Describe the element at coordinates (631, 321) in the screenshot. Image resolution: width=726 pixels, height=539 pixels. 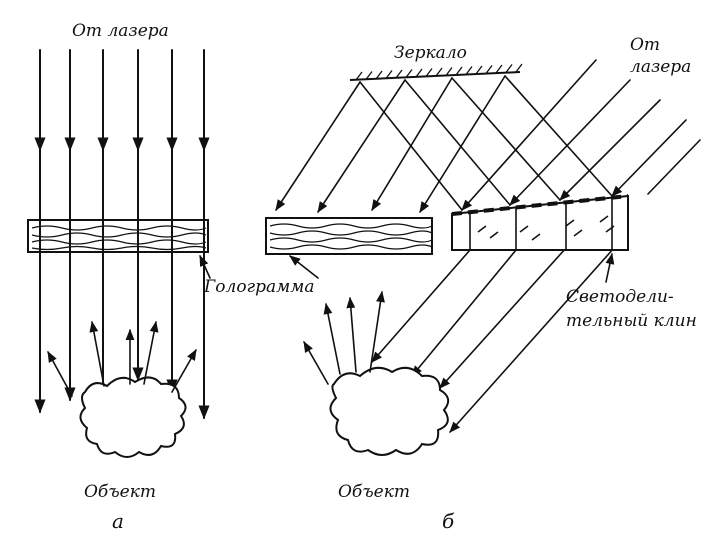
I see `splitter-label-line2: тельный клин` at that location.